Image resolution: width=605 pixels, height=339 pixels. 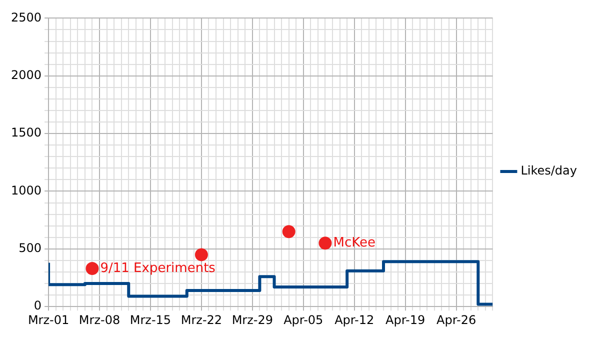 What do you see at coordinates (354, 319) in the screenshot?
I see `x-tick-label: Apr-12` at bounding box center [354, 319].